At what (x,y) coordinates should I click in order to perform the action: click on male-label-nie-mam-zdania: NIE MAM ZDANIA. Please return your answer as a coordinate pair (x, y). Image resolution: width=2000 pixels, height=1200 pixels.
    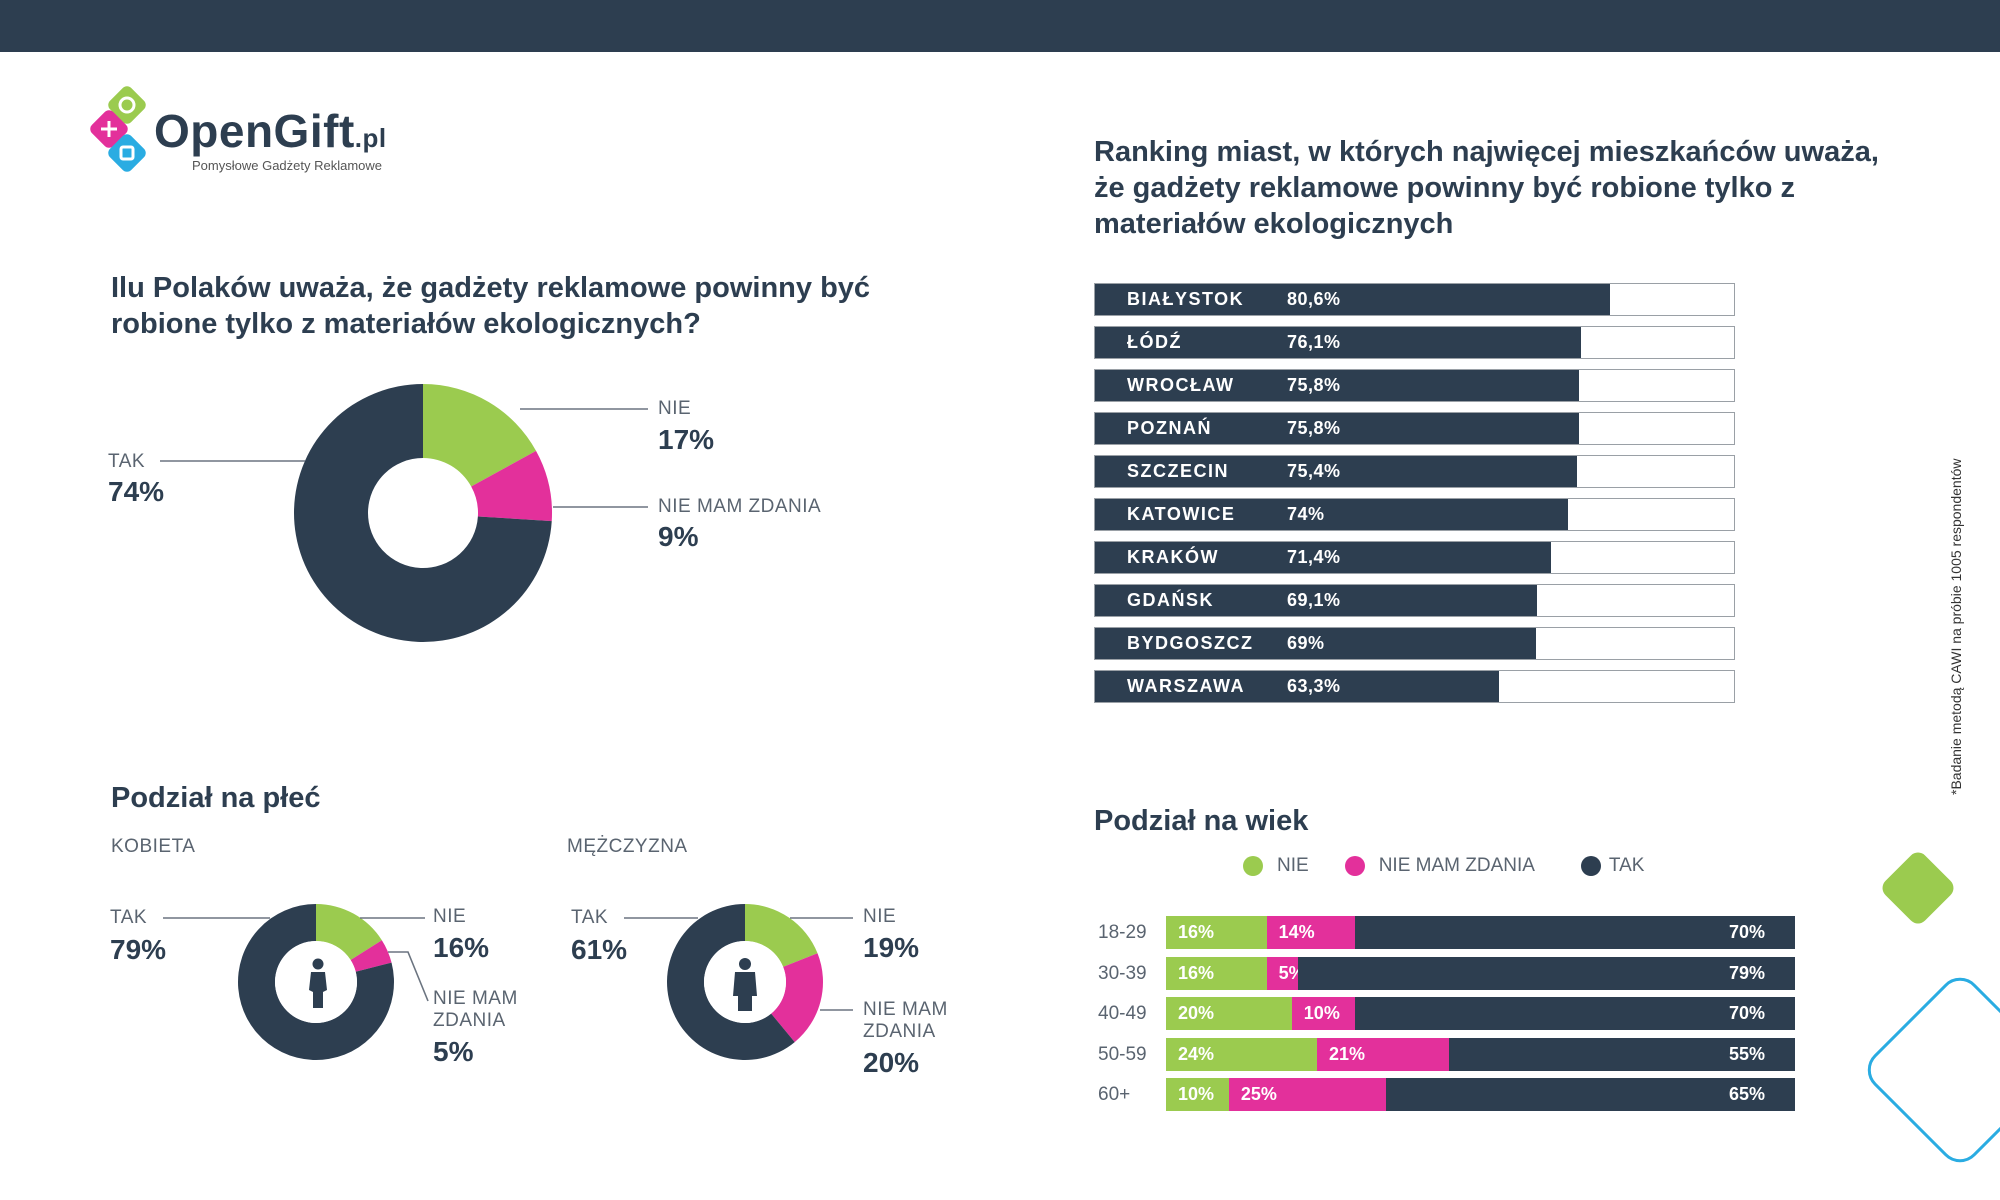
    Looking at the image, I should click on (905, 1020).